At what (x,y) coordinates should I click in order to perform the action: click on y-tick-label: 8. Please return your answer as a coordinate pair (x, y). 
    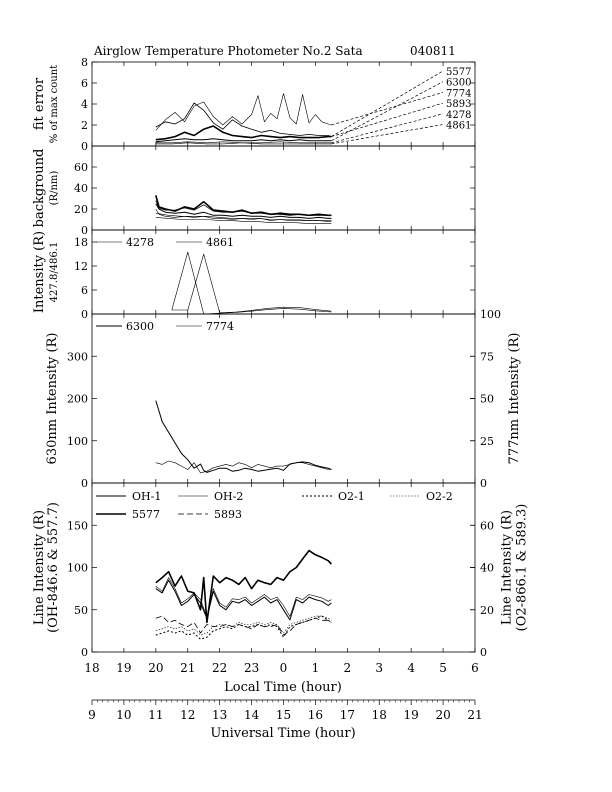
    Looking at the image, I should click on (84, 62).